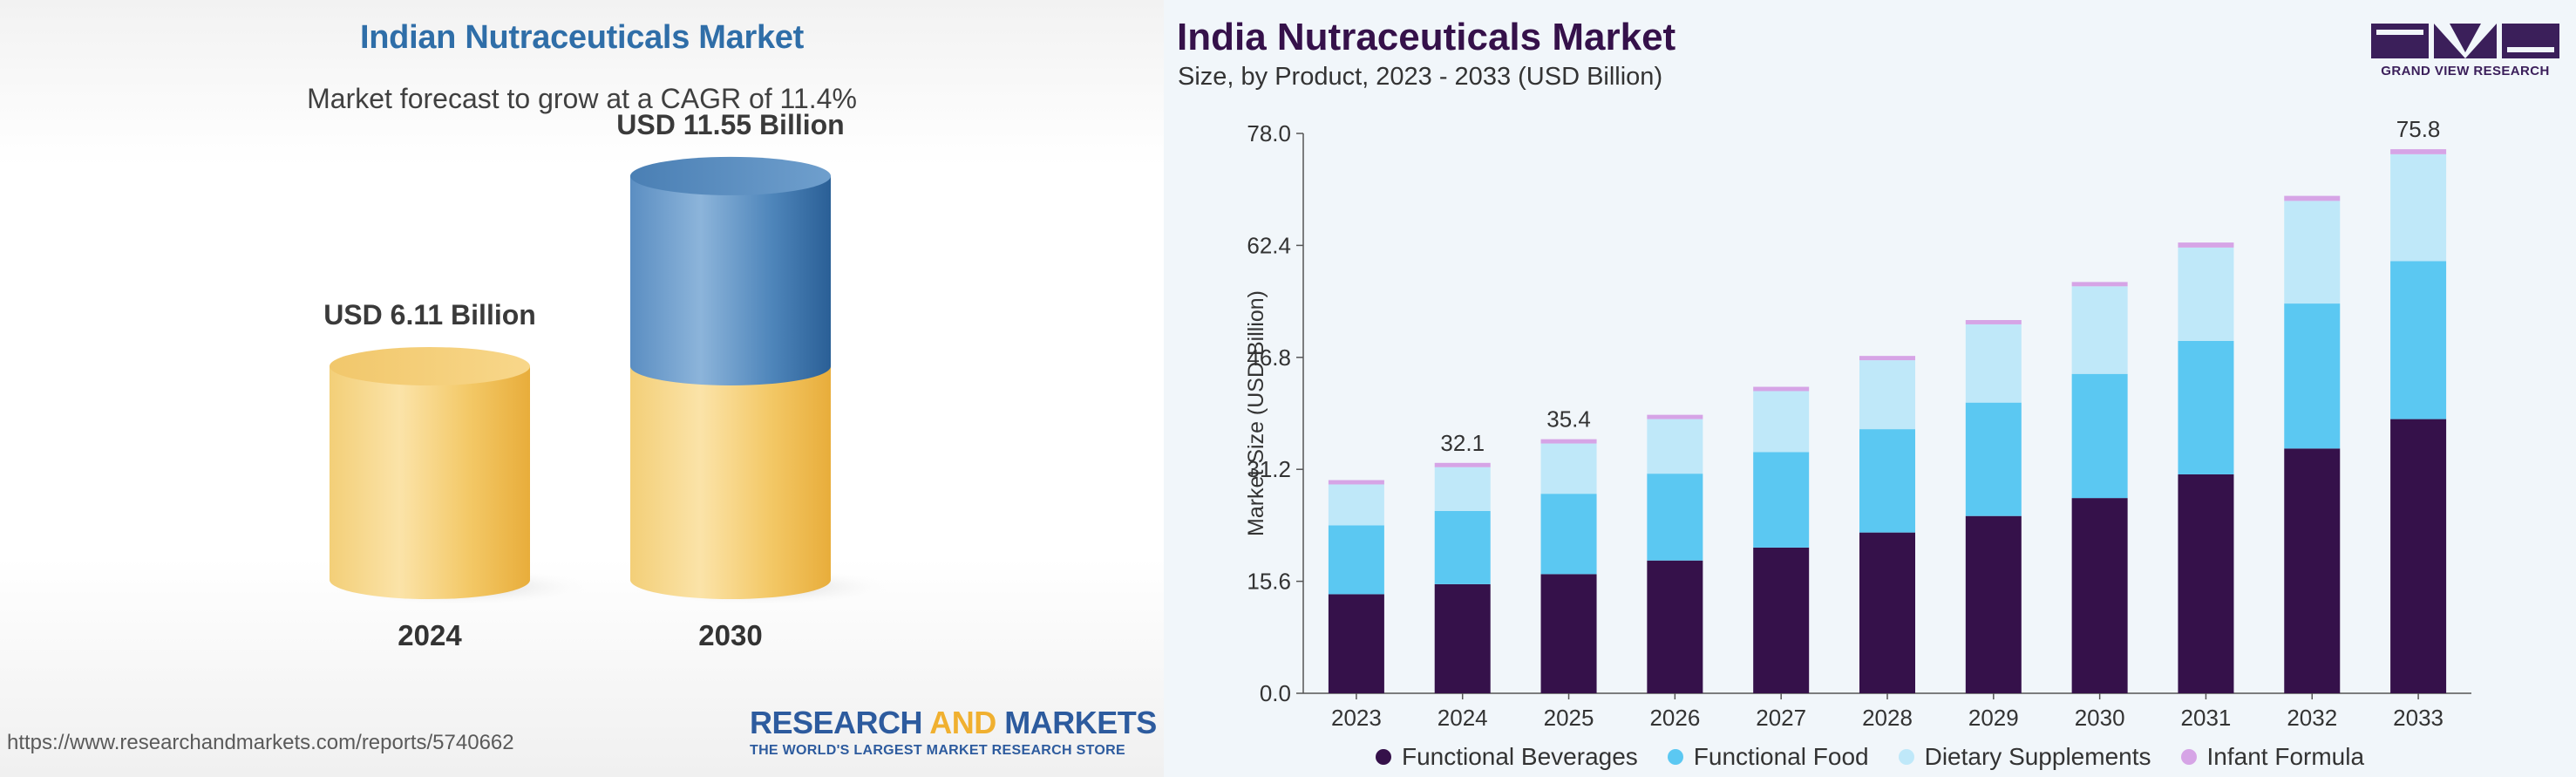  What do you see at coordinates (2206, 718) in the screenshot?
I see `x-tick-label: 2031` at bounding box center [2206, 718].